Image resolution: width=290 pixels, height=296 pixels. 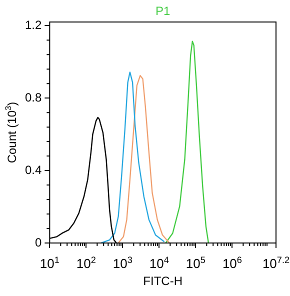 I want to click on y-tick-label: 0.8, so click(x=33, y=97).